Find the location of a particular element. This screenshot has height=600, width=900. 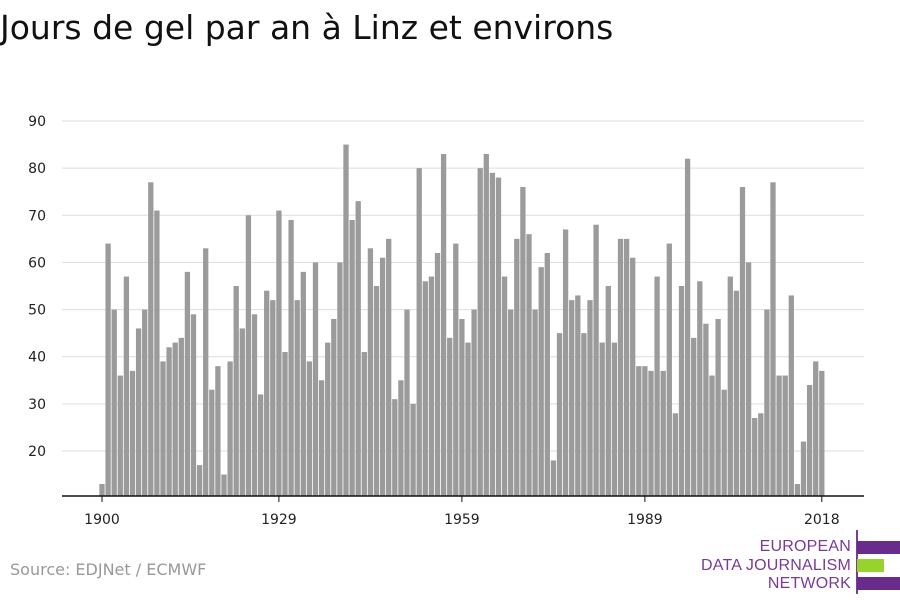

bar-1959 is located at coordinates (462, 407).